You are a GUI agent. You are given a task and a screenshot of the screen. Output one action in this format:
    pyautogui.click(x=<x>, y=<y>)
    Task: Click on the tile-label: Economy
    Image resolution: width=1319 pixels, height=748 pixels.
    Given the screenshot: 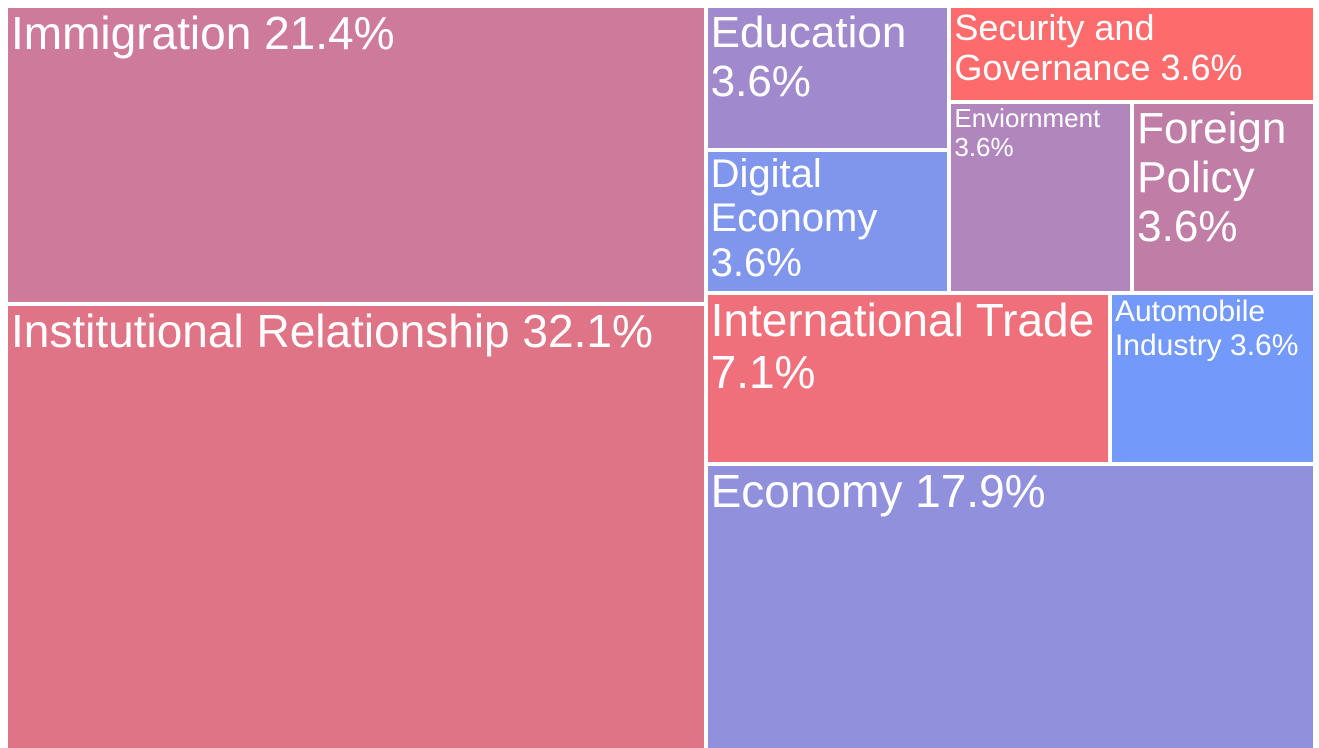 What is the action you would take?
    pyautogui.click(x=806, y=492)
    